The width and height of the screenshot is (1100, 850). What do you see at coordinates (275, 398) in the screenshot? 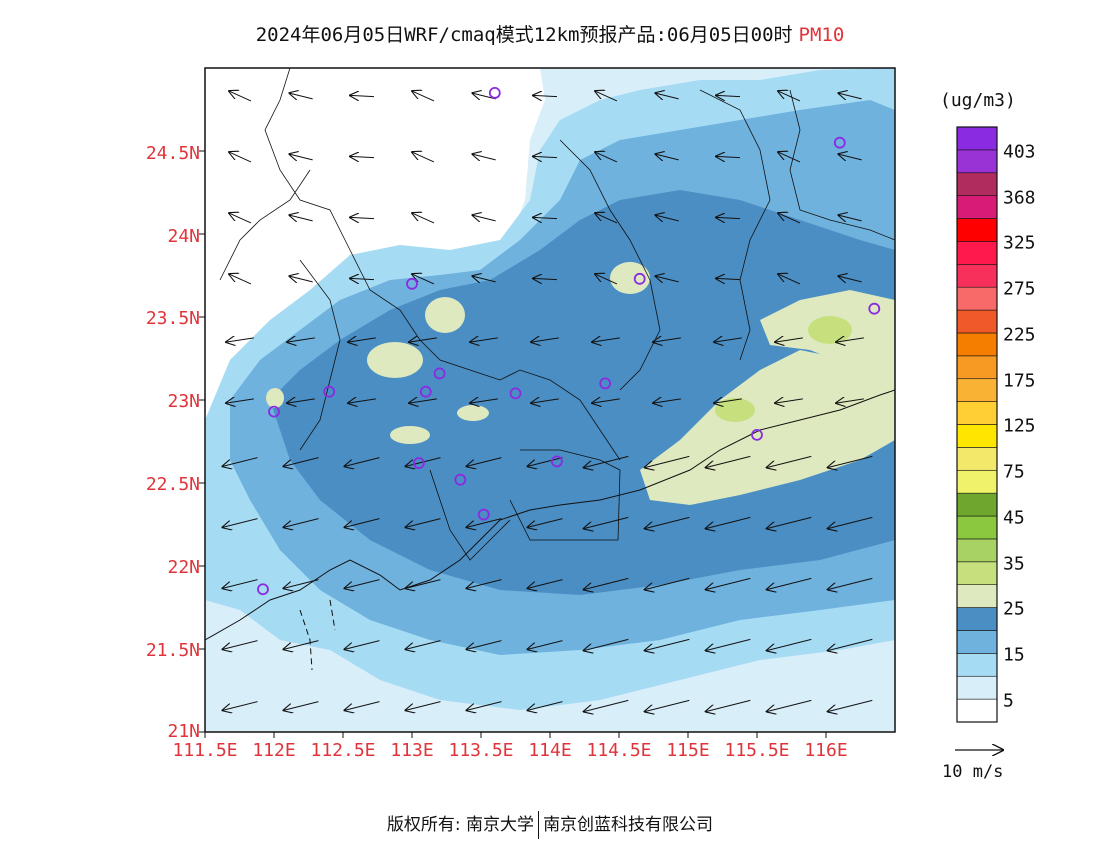
I see `field-level-25-35-h` at bounding box center [275, 398].